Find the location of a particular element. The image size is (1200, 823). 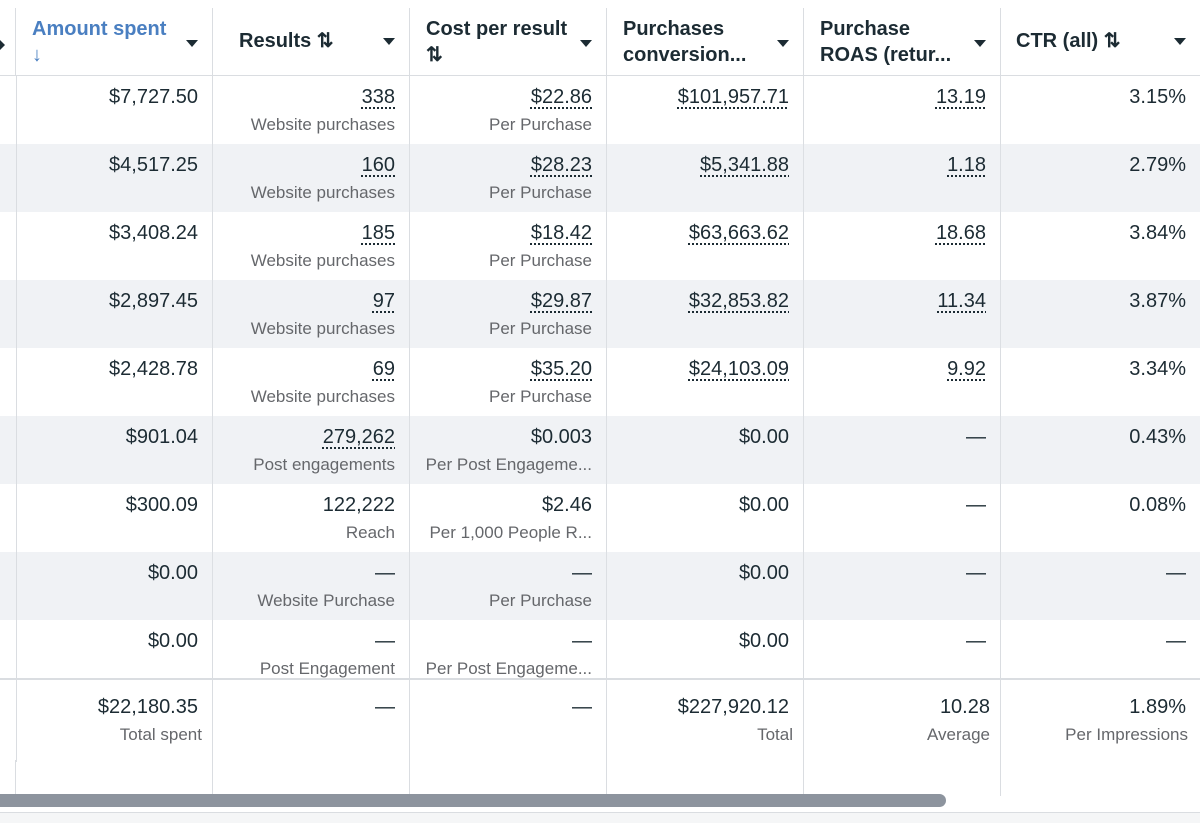

amount-spent-value: $901.04 is located at coordinates (161, 437).